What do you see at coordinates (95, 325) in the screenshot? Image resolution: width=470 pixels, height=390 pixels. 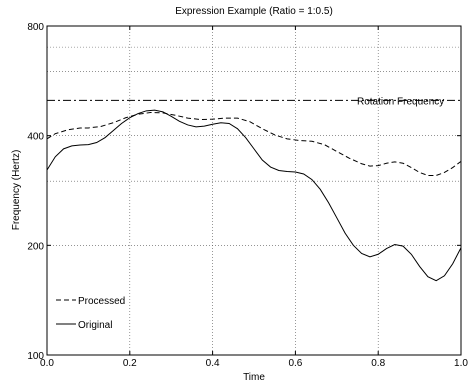 I see `legend-label-original: Original` at bounding box center [95, 325].